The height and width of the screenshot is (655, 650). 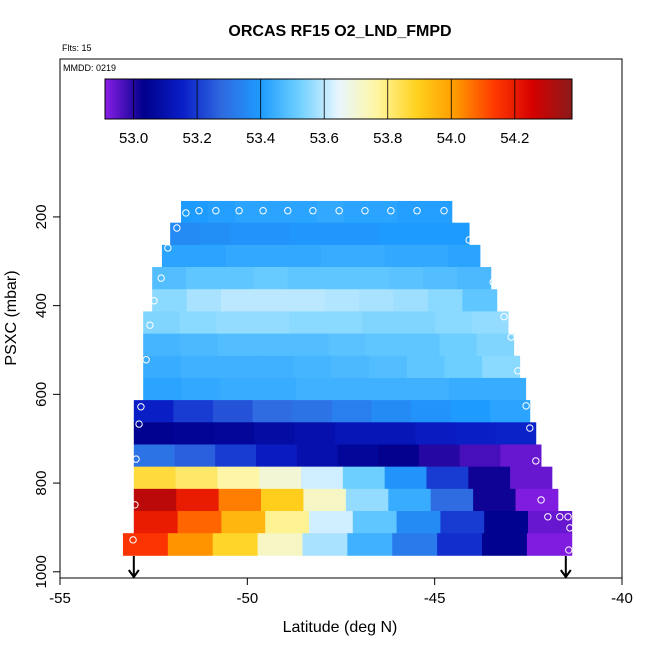 What do you see at coordinates (247, 598) in the screenshot?
I see `x-tick-label: -50` at bounding box center [247, 598].